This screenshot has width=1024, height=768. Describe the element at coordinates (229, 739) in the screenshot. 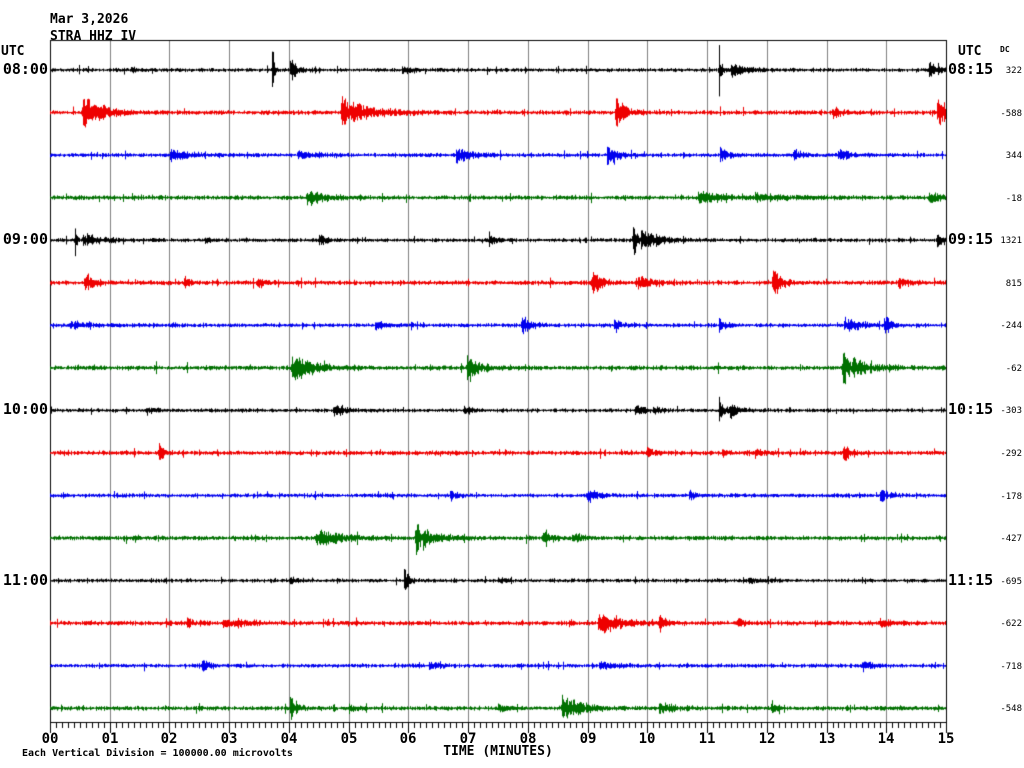

I see `x-tick-label: 03` at that location.